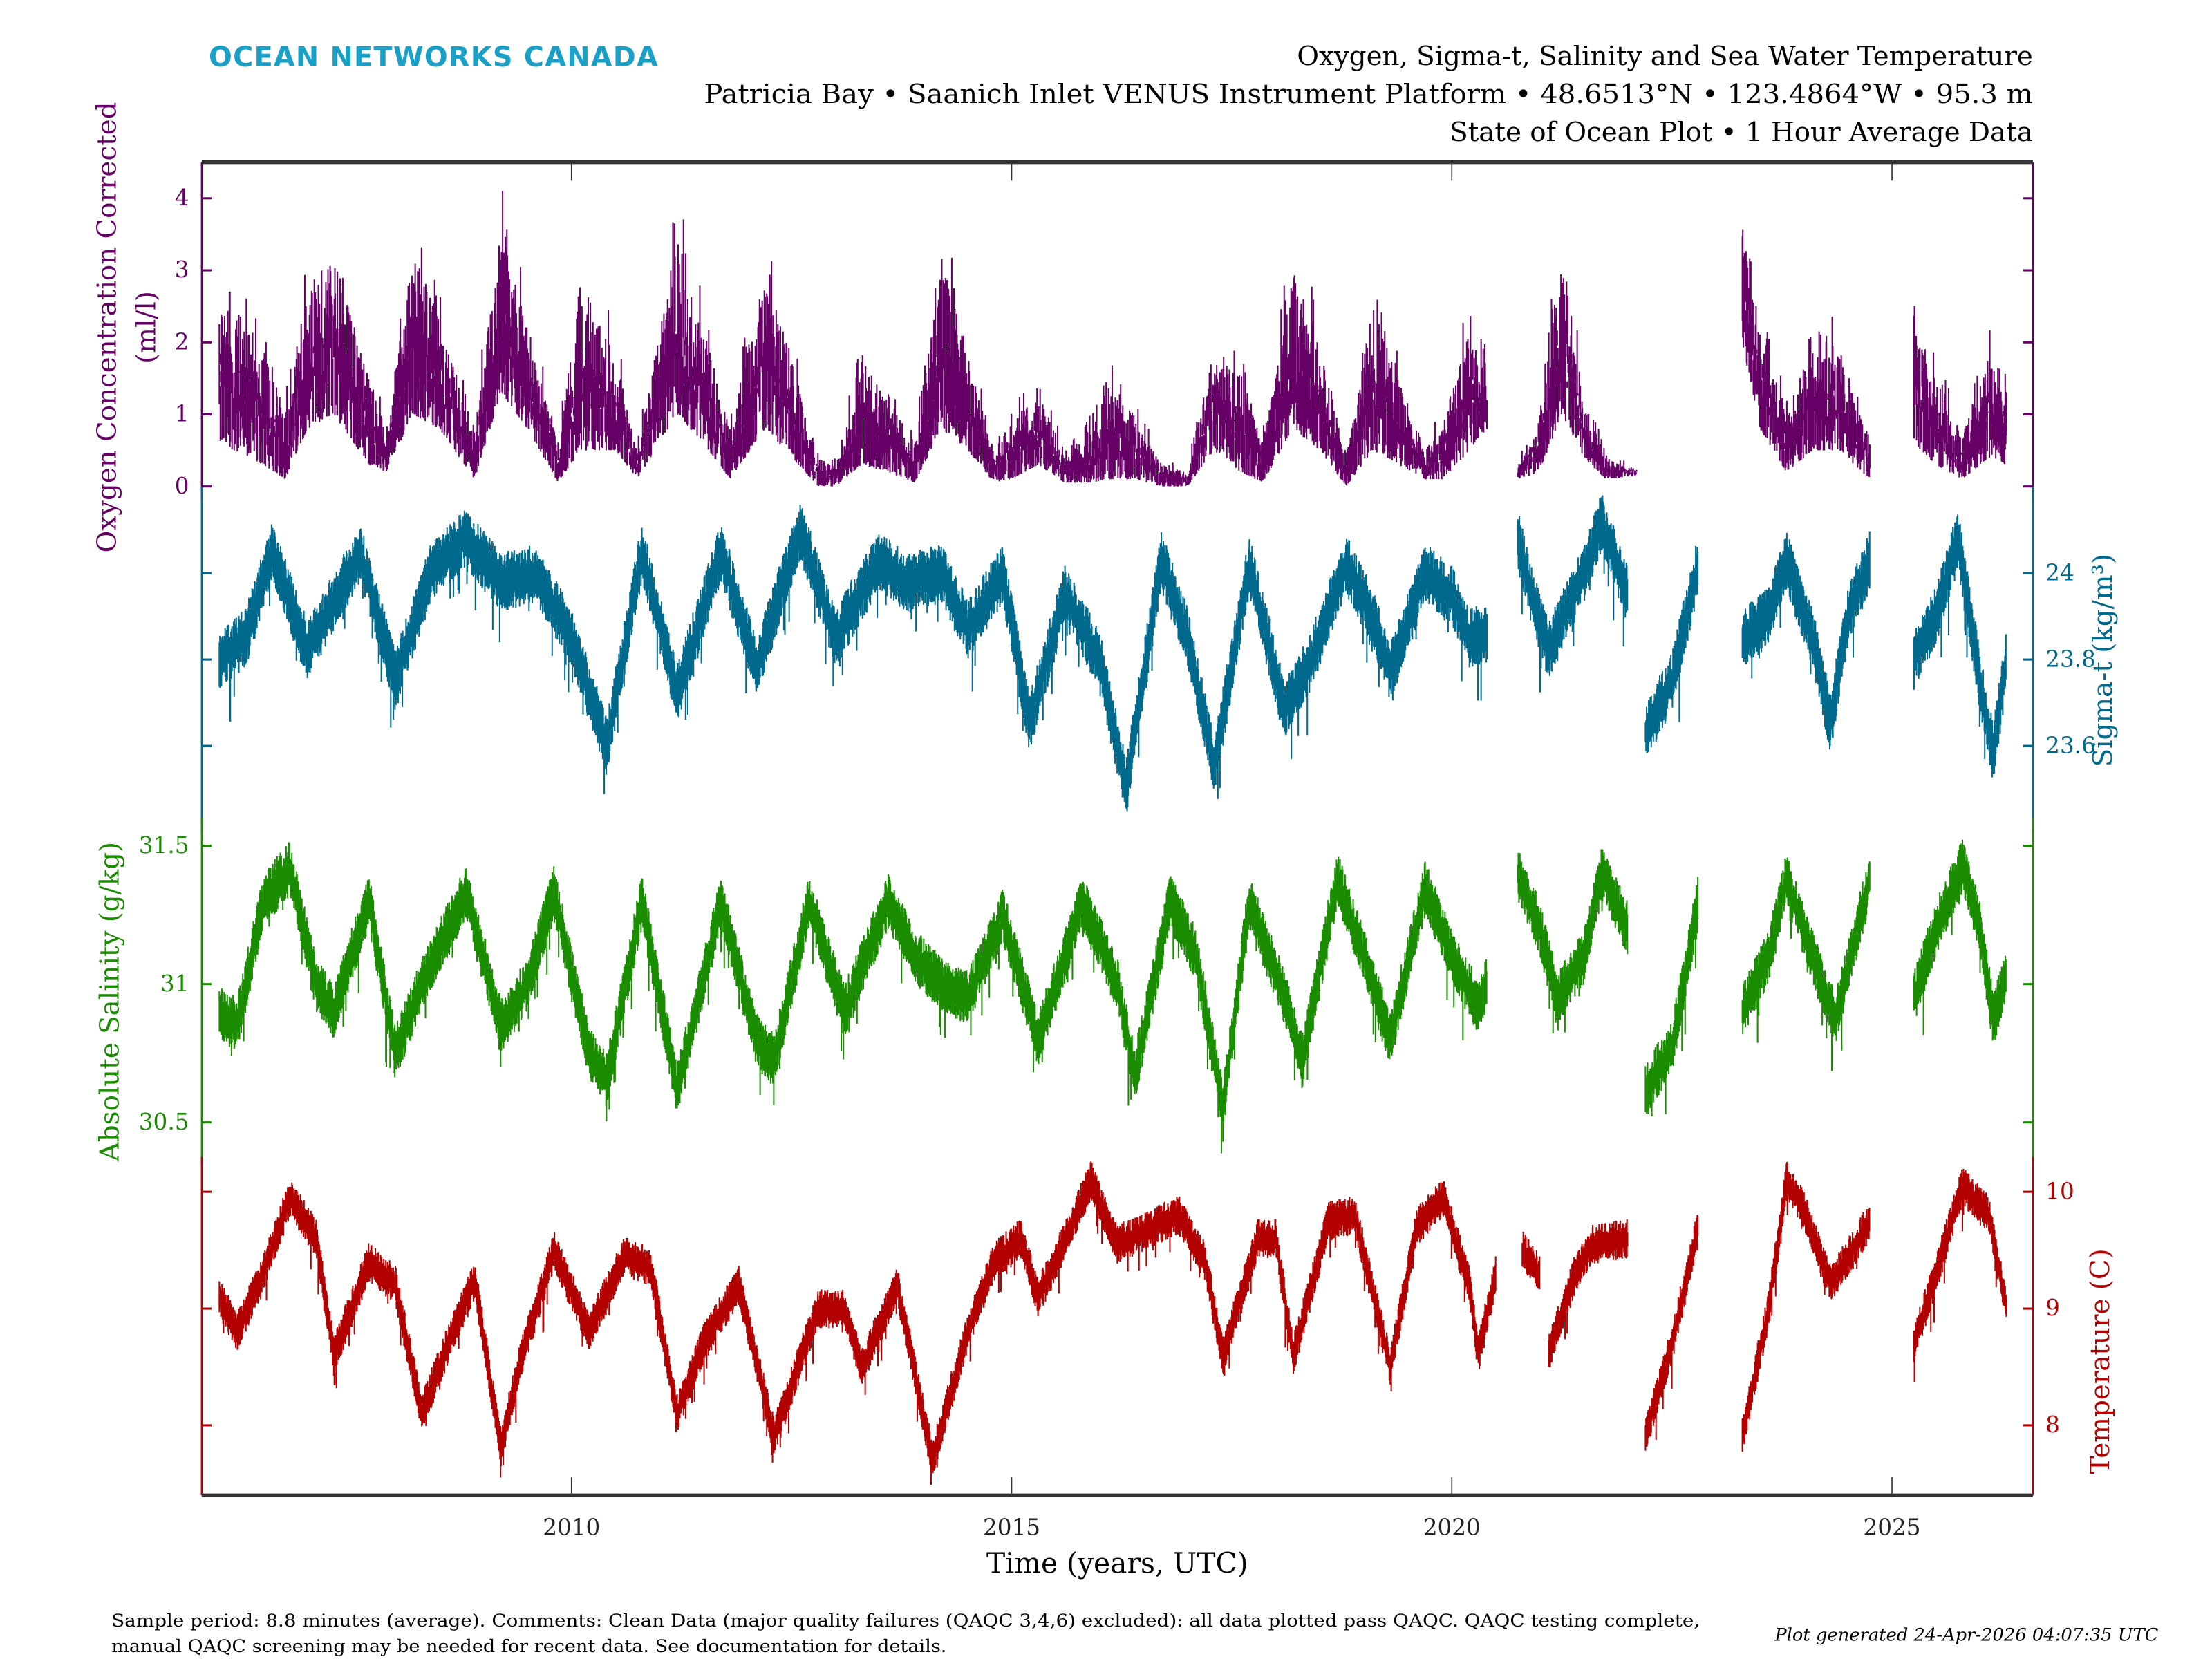 The width and height of the screenshot is (2212, 1659). Describe the element at coordinates (182, 198) in the screenshot. I see `oxygen-tick-label: 4` at that location.